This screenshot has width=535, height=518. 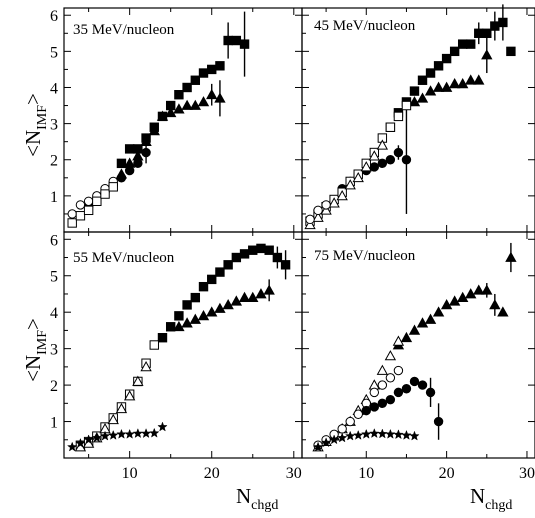 I want to click on y-tick-label: 3, so click(x=54, y=350).